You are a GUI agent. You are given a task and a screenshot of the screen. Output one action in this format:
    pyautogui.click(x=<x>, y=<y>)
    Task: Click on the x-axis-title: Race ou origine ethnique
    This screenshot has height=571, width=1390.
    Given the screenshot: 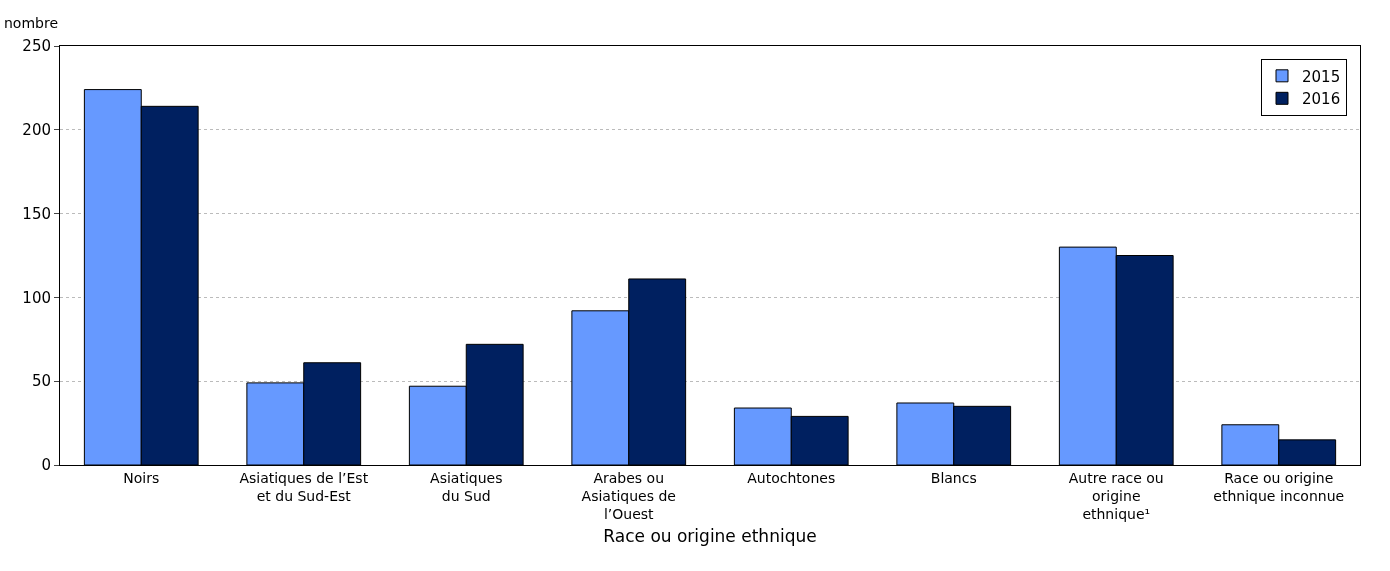 What is the action you would take?
    pyautogui.click(x=710, y=535)
    